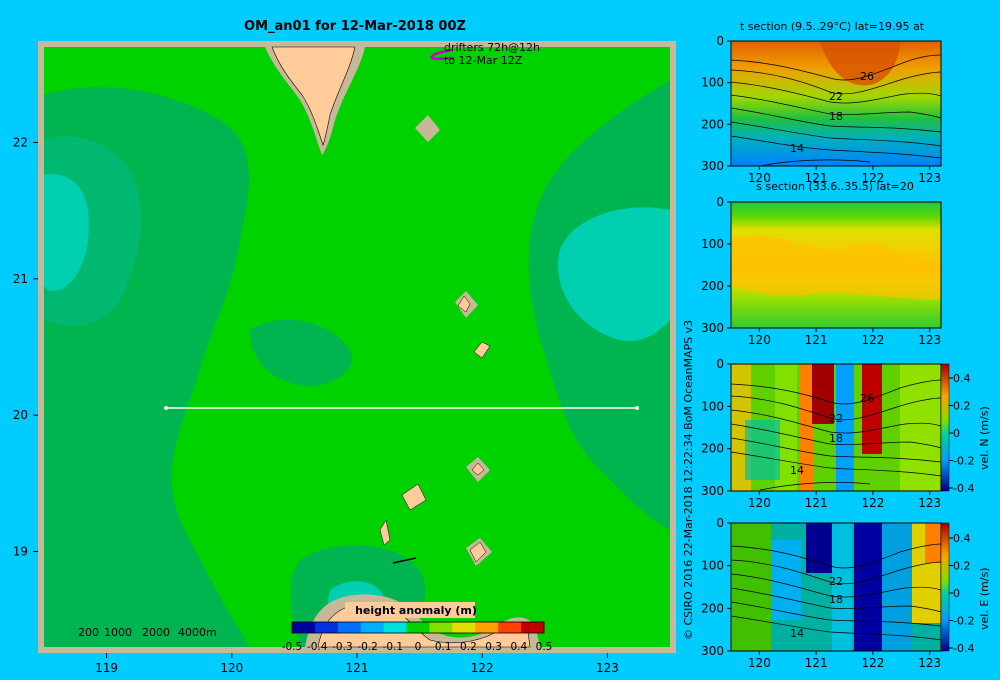 Image resolution: width=1000 pixels, height=680 pixels. What do you see at coordinates (20, 552) in the screenshot?
I see `map-y-tick-label: 19` at bounding box center [20, 552].